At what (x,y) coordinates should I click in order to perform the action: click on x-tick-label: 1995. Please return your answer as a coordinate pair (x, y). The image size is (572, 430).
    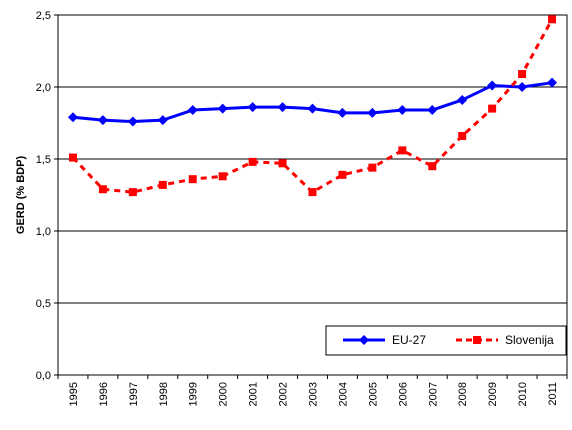
    Looking at the image, I should click on (74, 394).